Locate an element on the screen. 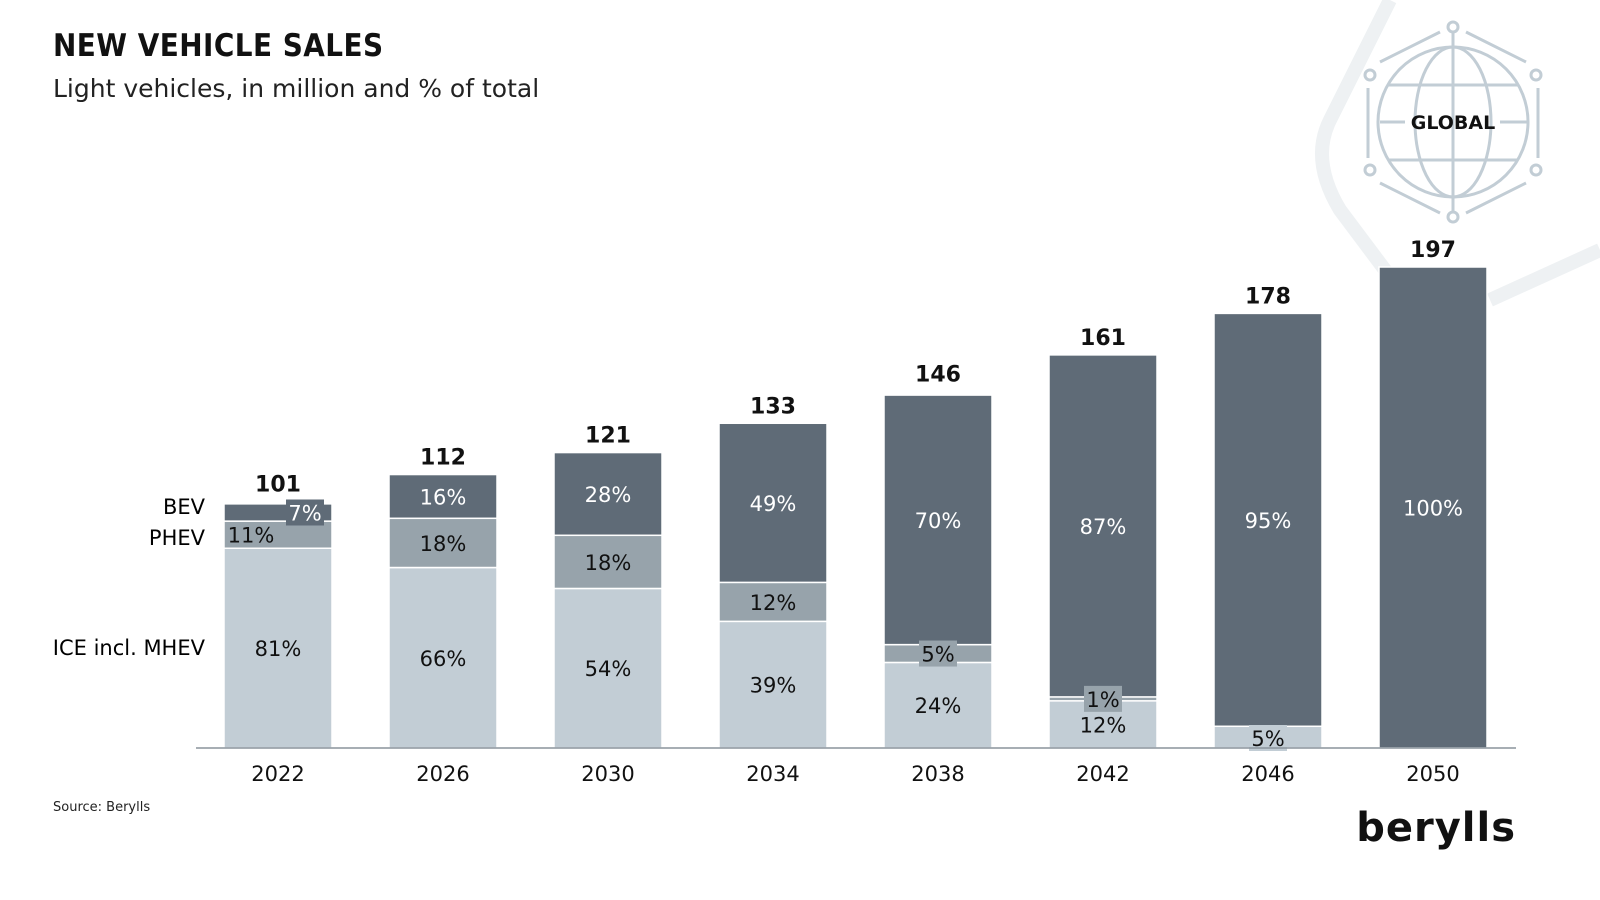  bar-segment-phev-2034 is located at coordinates (773, 602).